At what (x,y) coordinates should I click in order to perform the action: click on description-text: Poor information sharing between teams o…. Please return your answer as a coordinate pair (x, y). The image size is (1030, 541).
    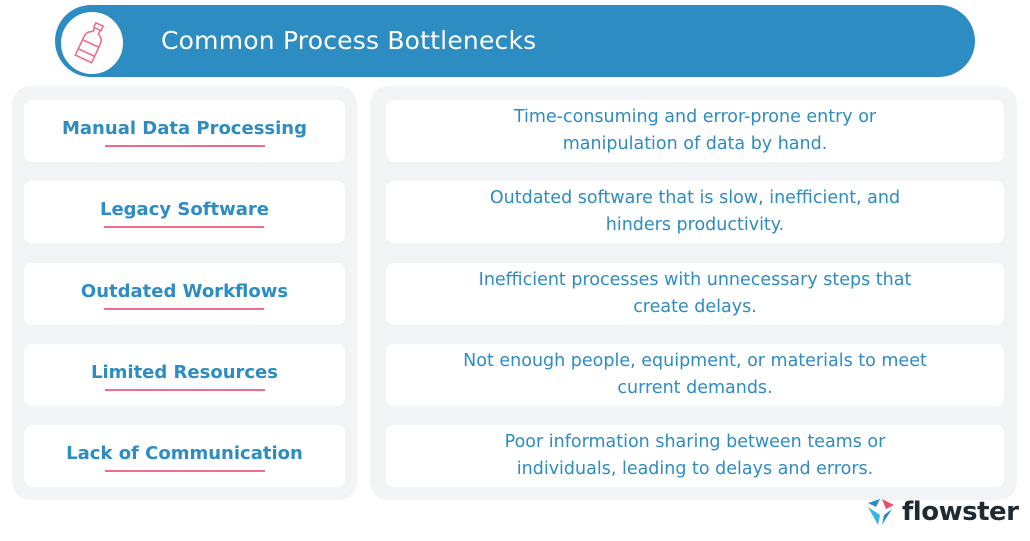
    Looking at the image, I should click on (695, 455).